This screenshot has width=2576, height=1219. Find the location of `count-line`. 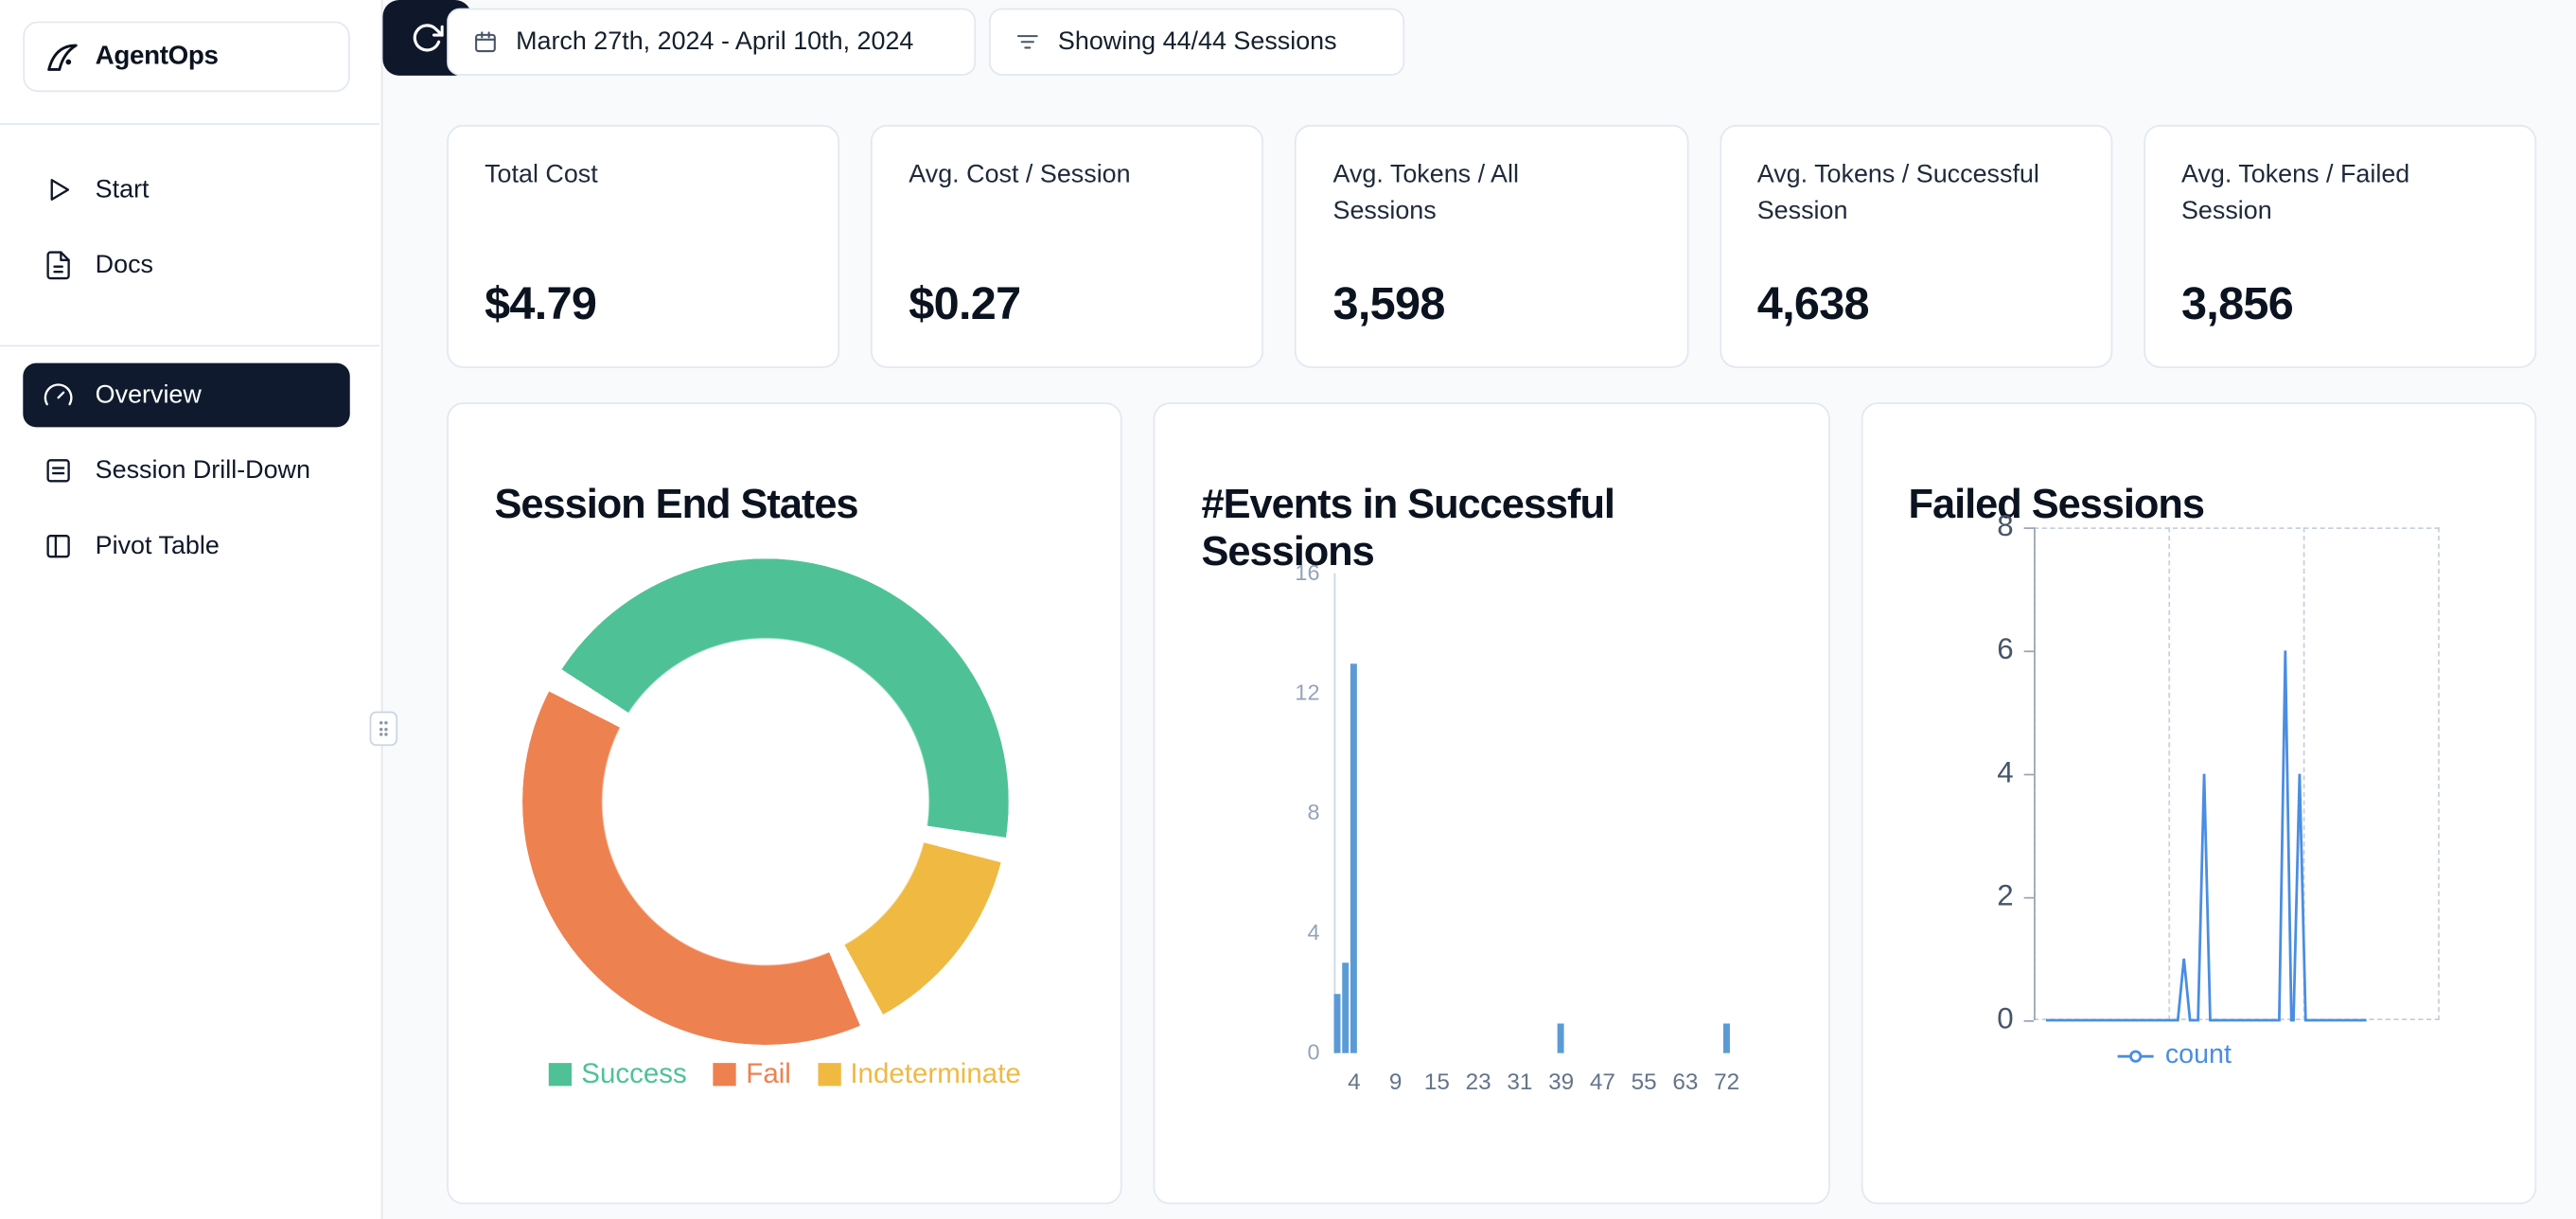

count-line is located at coordinates (2205, 836).